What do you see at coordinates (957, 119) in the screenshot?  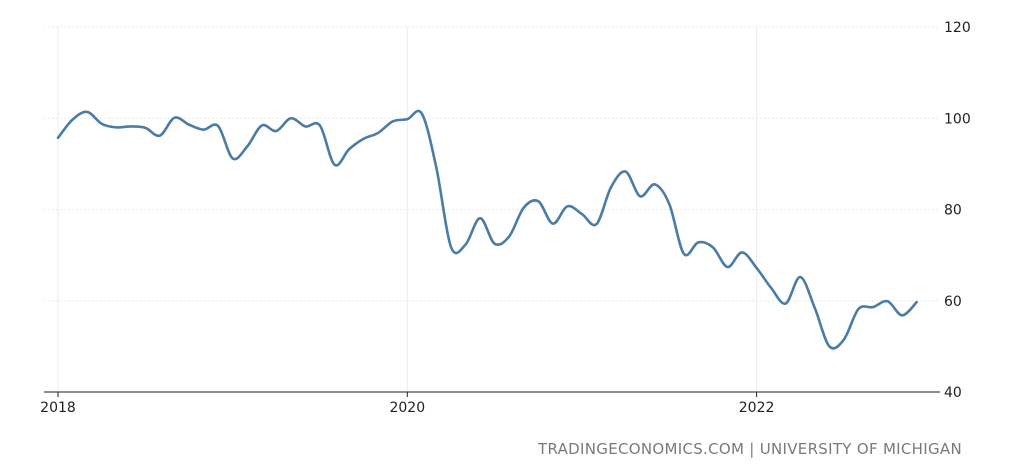 I see `y-tick-label: 100` at bounding box center [957, 119].